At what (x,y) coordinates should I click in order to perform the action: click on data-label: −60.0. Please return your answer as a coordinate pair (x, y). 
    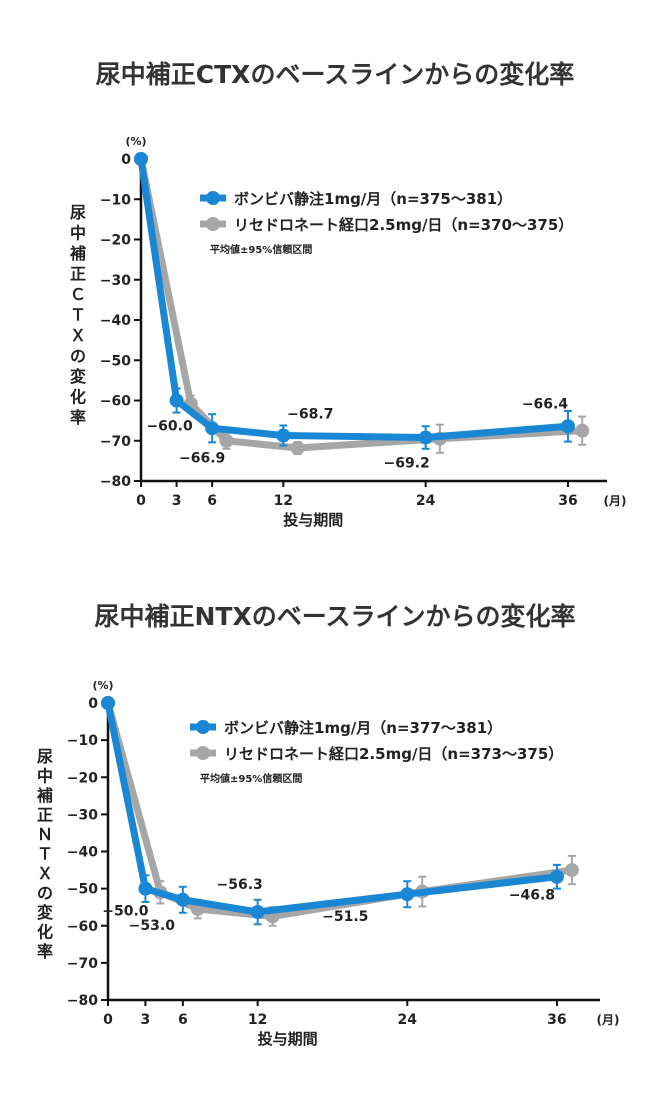
    Looking at the image, I should click on (169, 427).